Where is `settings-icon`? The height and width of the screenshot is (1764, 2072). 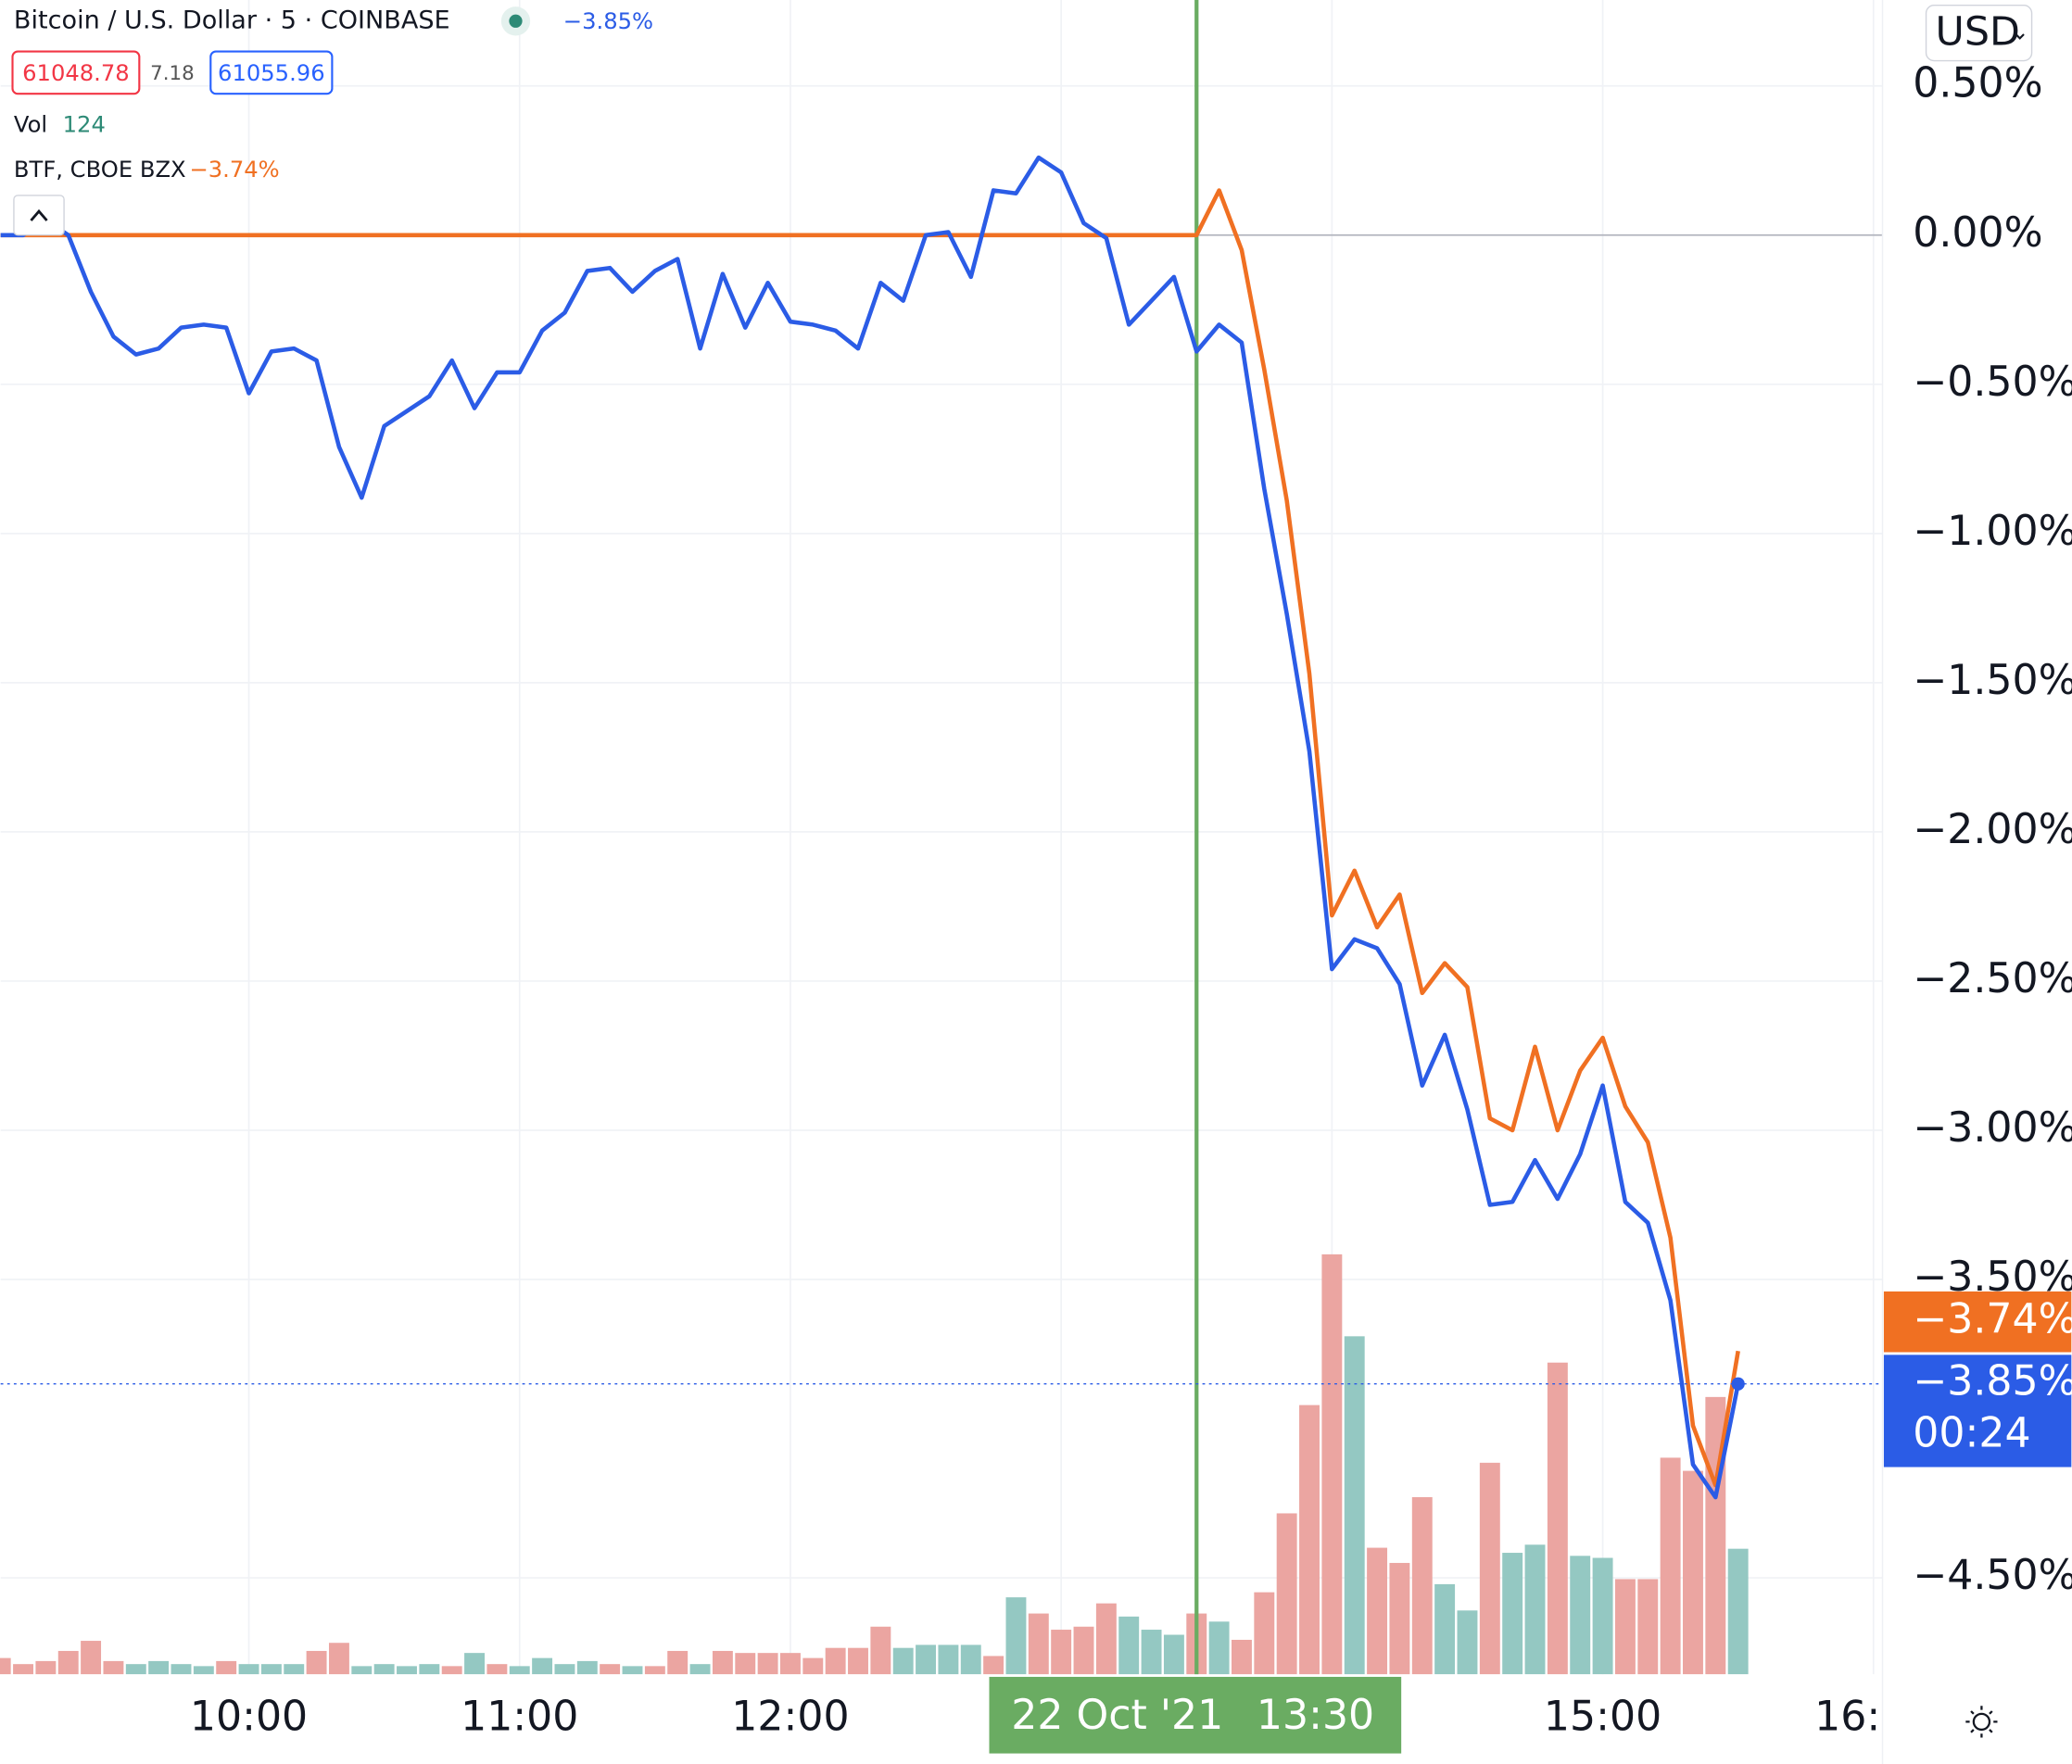
settings-icon is located at coordinates (1981, 1722).